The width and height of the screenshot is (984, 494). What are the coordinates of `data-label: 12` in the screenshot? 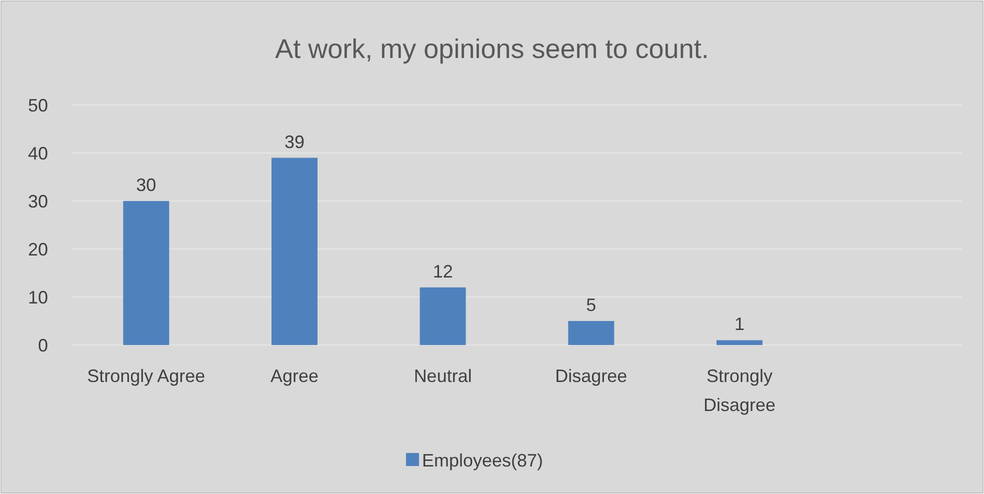 It's located at (442, 271).